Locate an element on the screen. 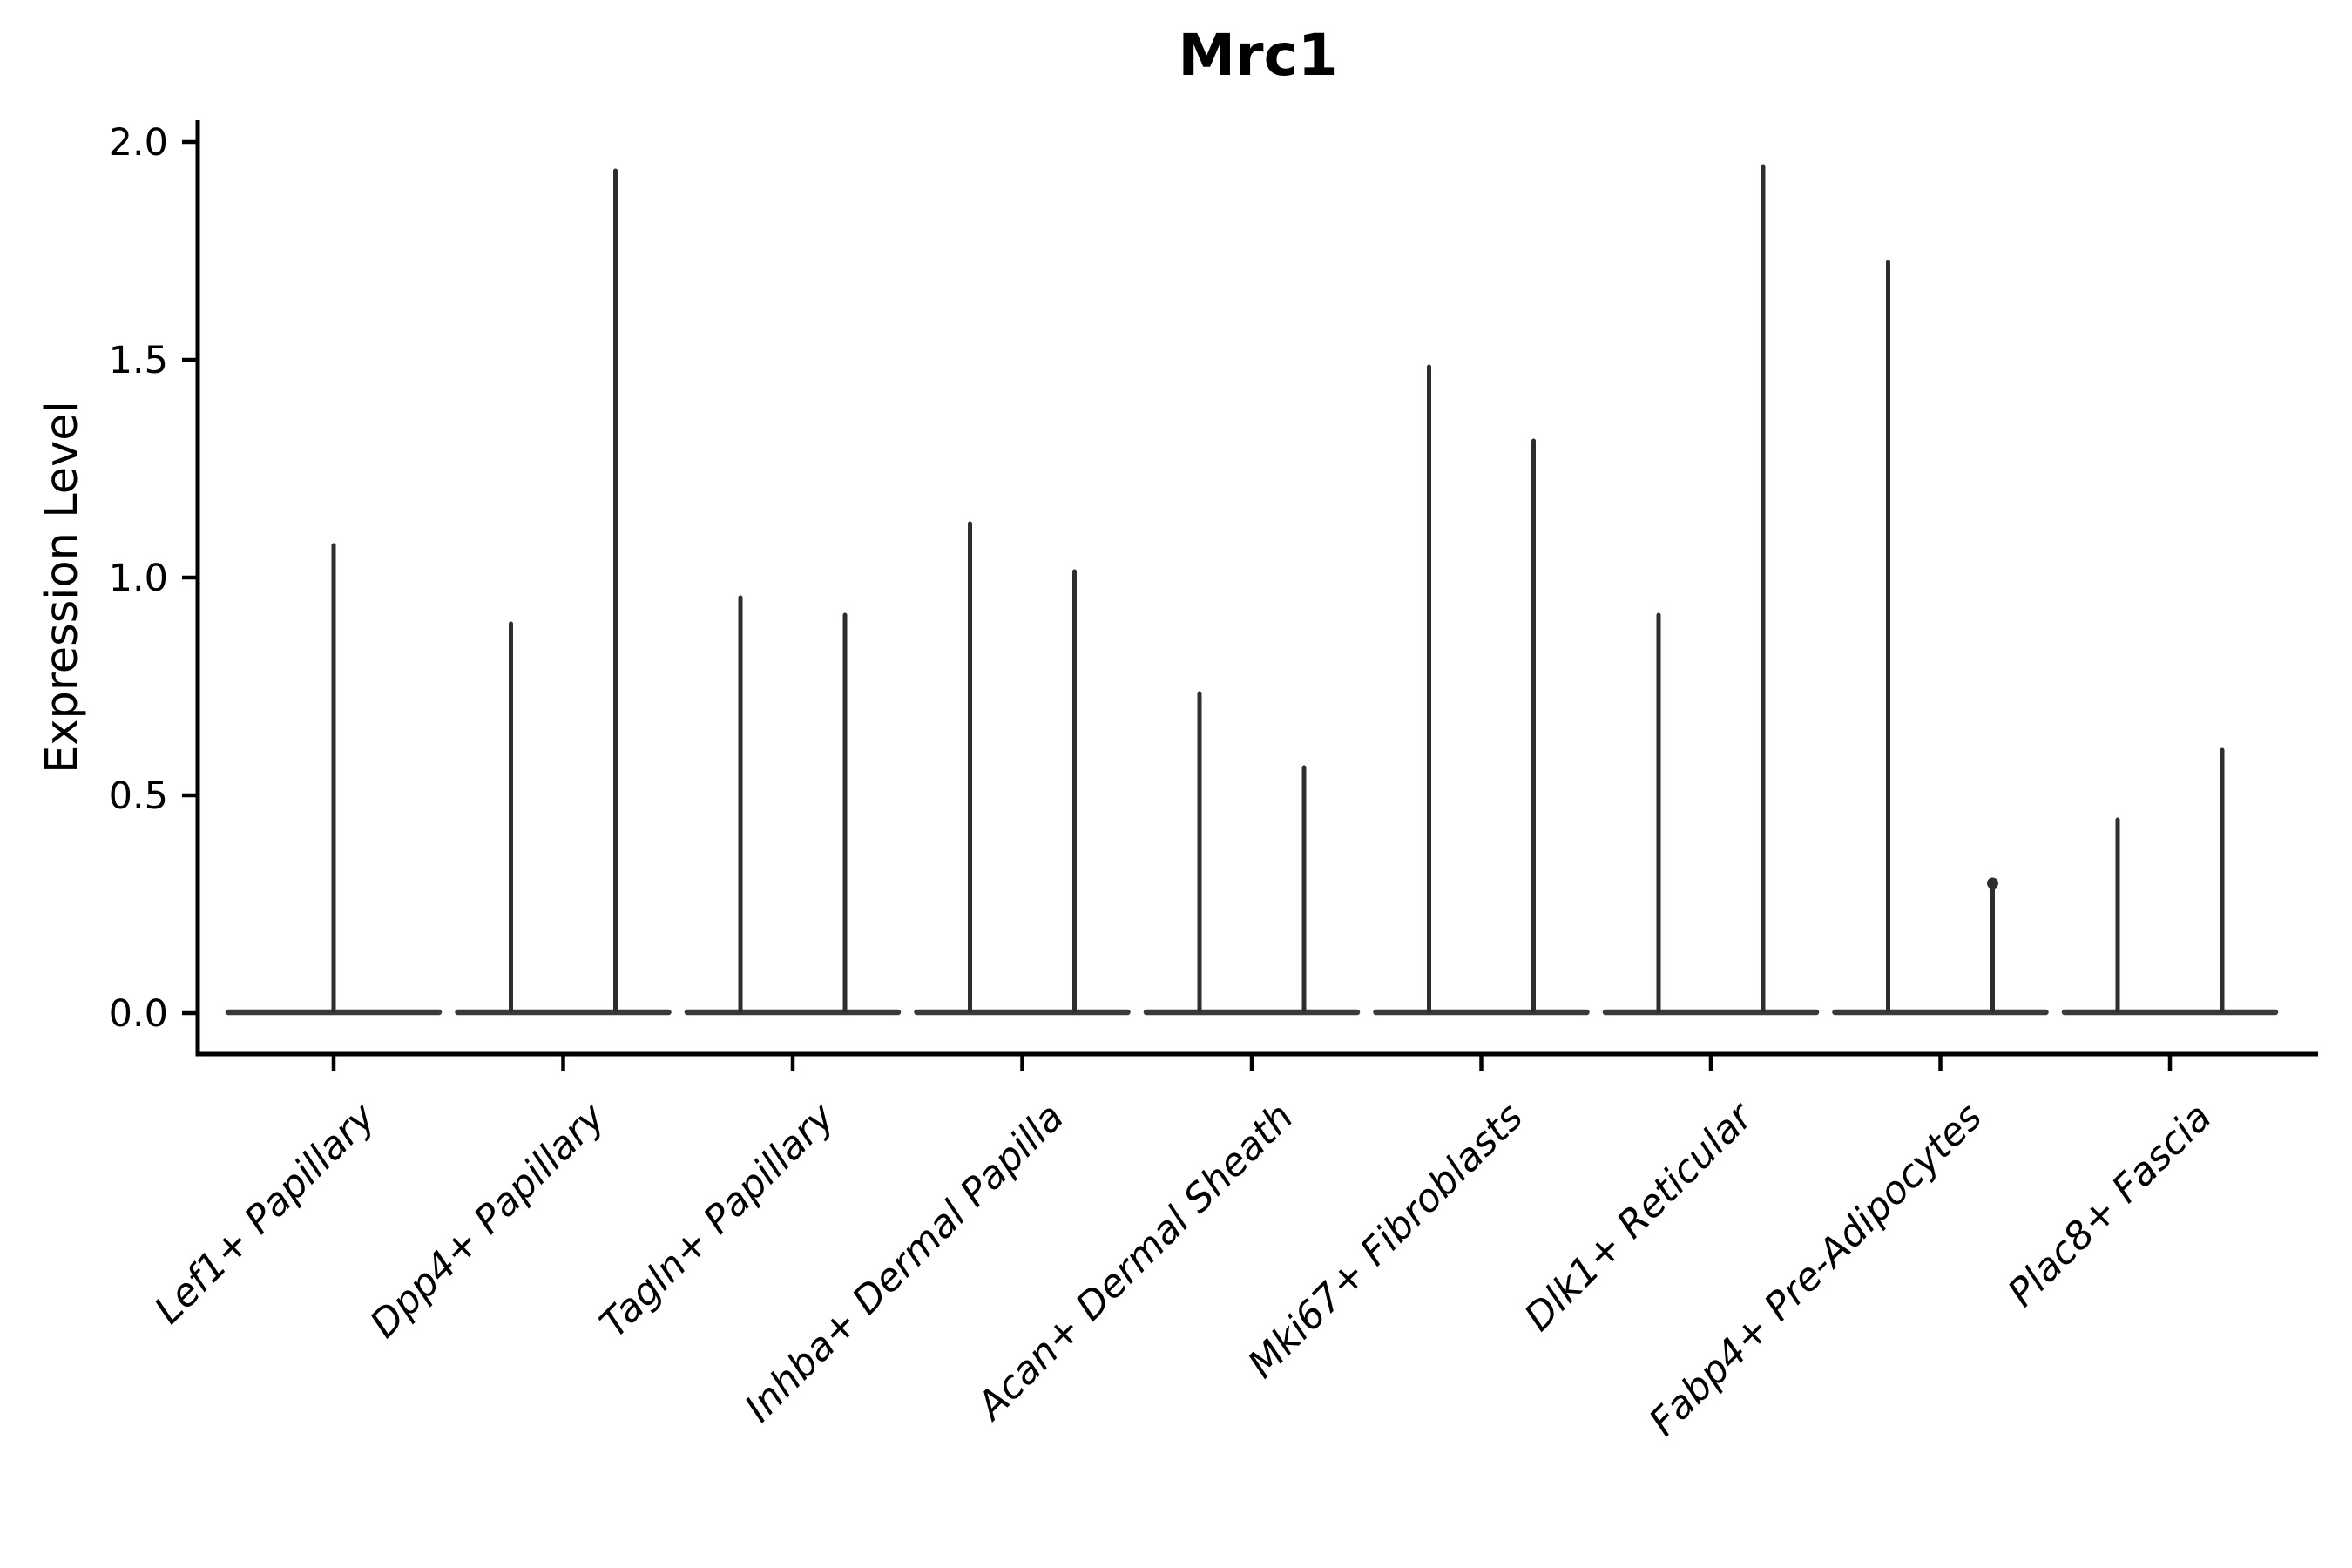 This screenshot has width=2352, height=1568. x-tick-label: Lef1+ Papillary is located at coordinates (265, 1213).